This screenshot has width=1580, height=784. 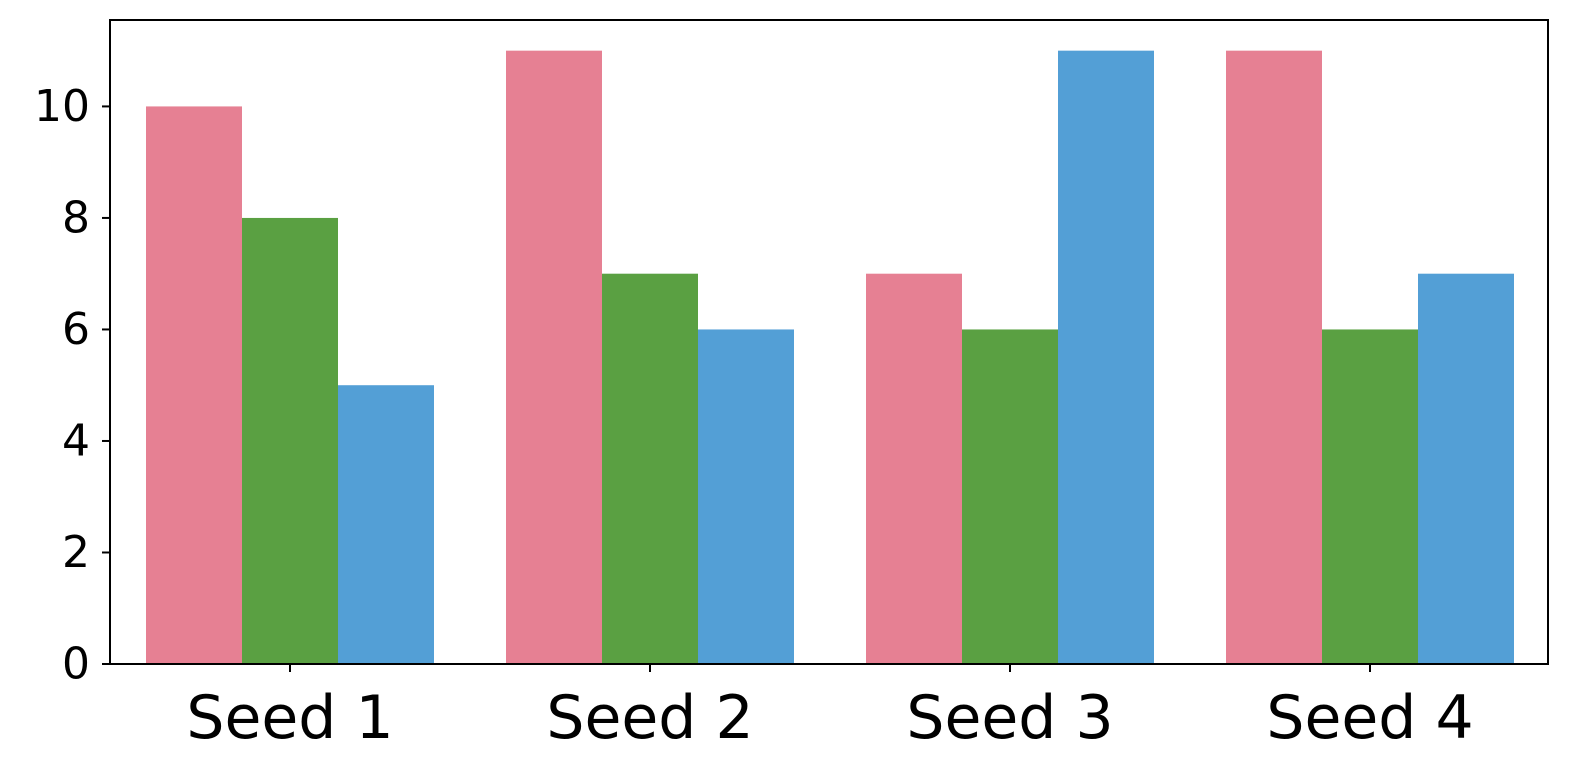 What do you see at coordinates (76, 552) in the screenshot?
I see `y-tick-label: 2` at bounding box center [76, 552].